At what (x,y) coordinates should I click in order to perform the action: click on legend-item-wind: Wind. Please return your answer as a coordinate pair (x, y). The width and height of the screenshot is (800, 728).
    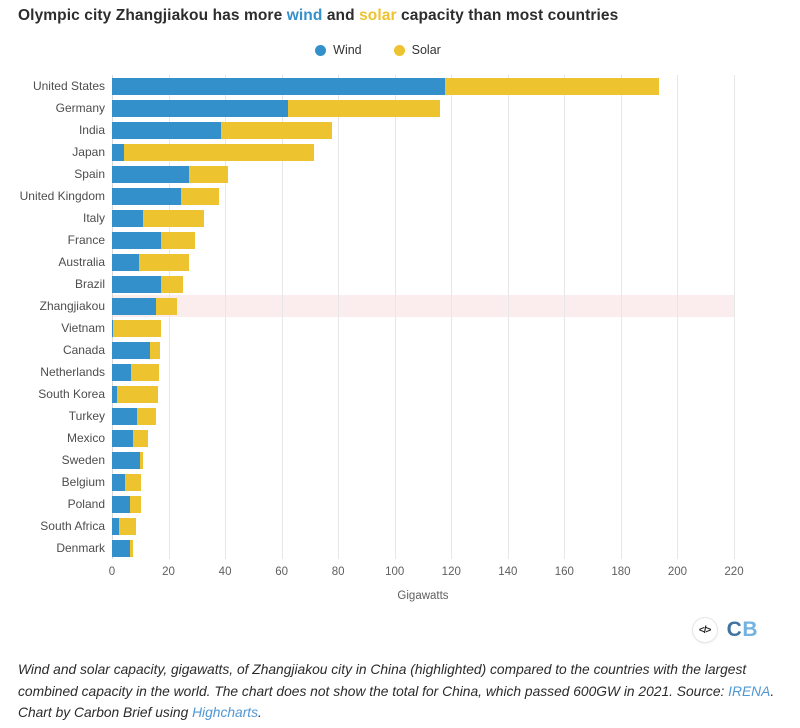
    Looking at the image, I should click on (338, 50).